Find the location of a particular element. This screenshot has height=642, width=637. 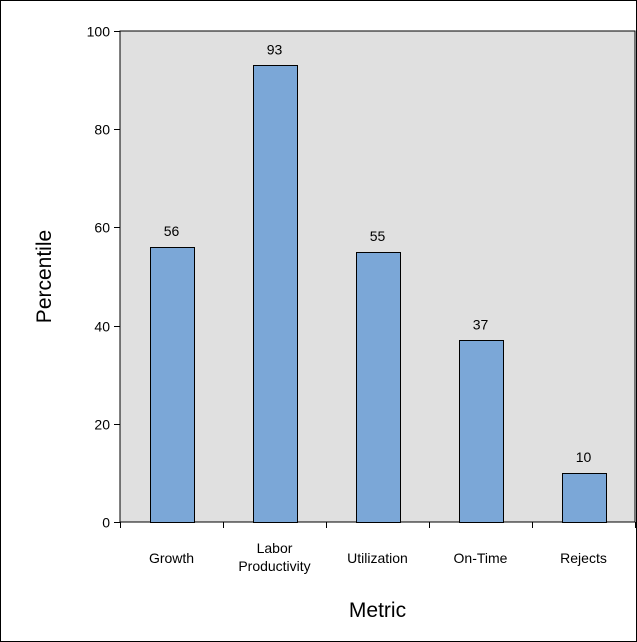

data-label: 10 is located at coordinates (584, 457).